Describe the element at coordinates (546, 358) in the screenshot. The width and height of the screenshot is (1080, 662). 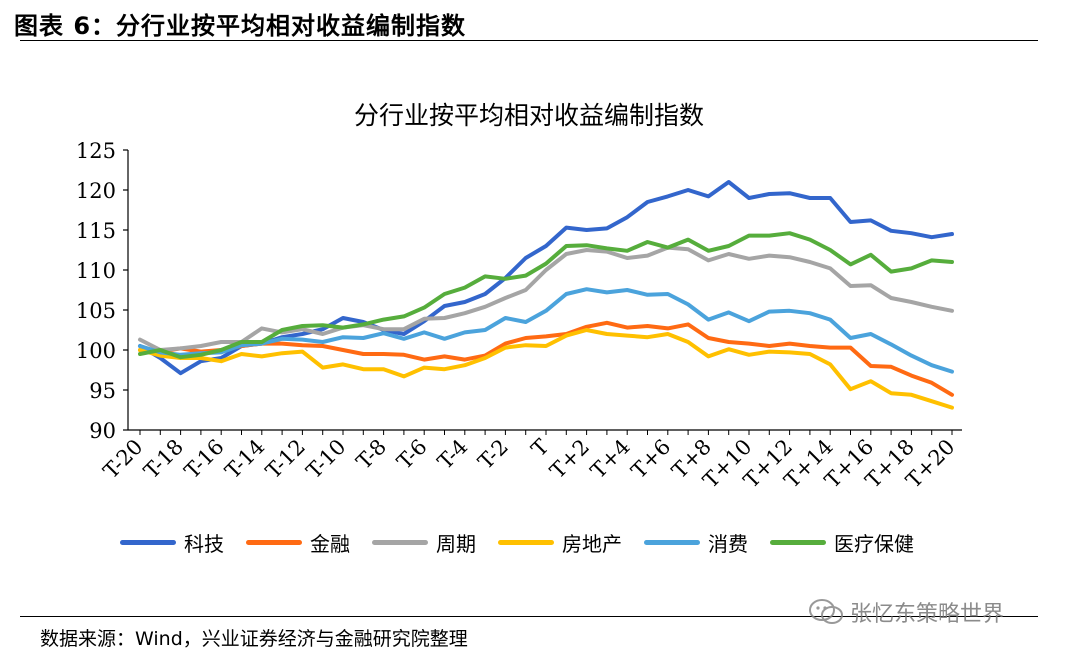
I see `series-line-金融` at that location.